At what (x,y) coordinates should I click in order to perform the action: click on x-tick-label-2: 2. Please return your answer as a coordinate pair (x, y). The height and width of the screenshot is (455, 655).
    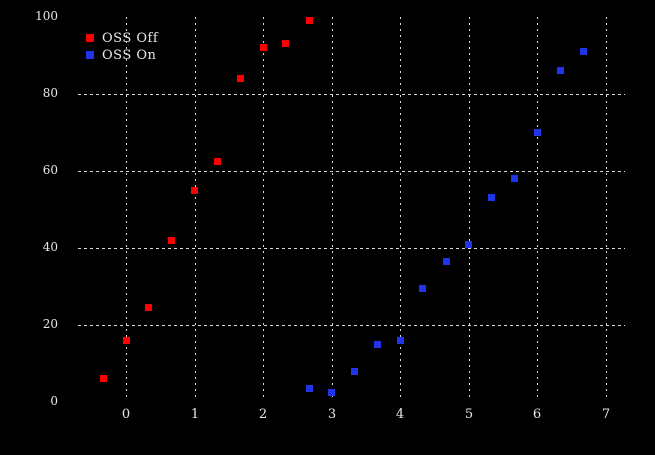
    Looking at the image, I should click on (263, 414).